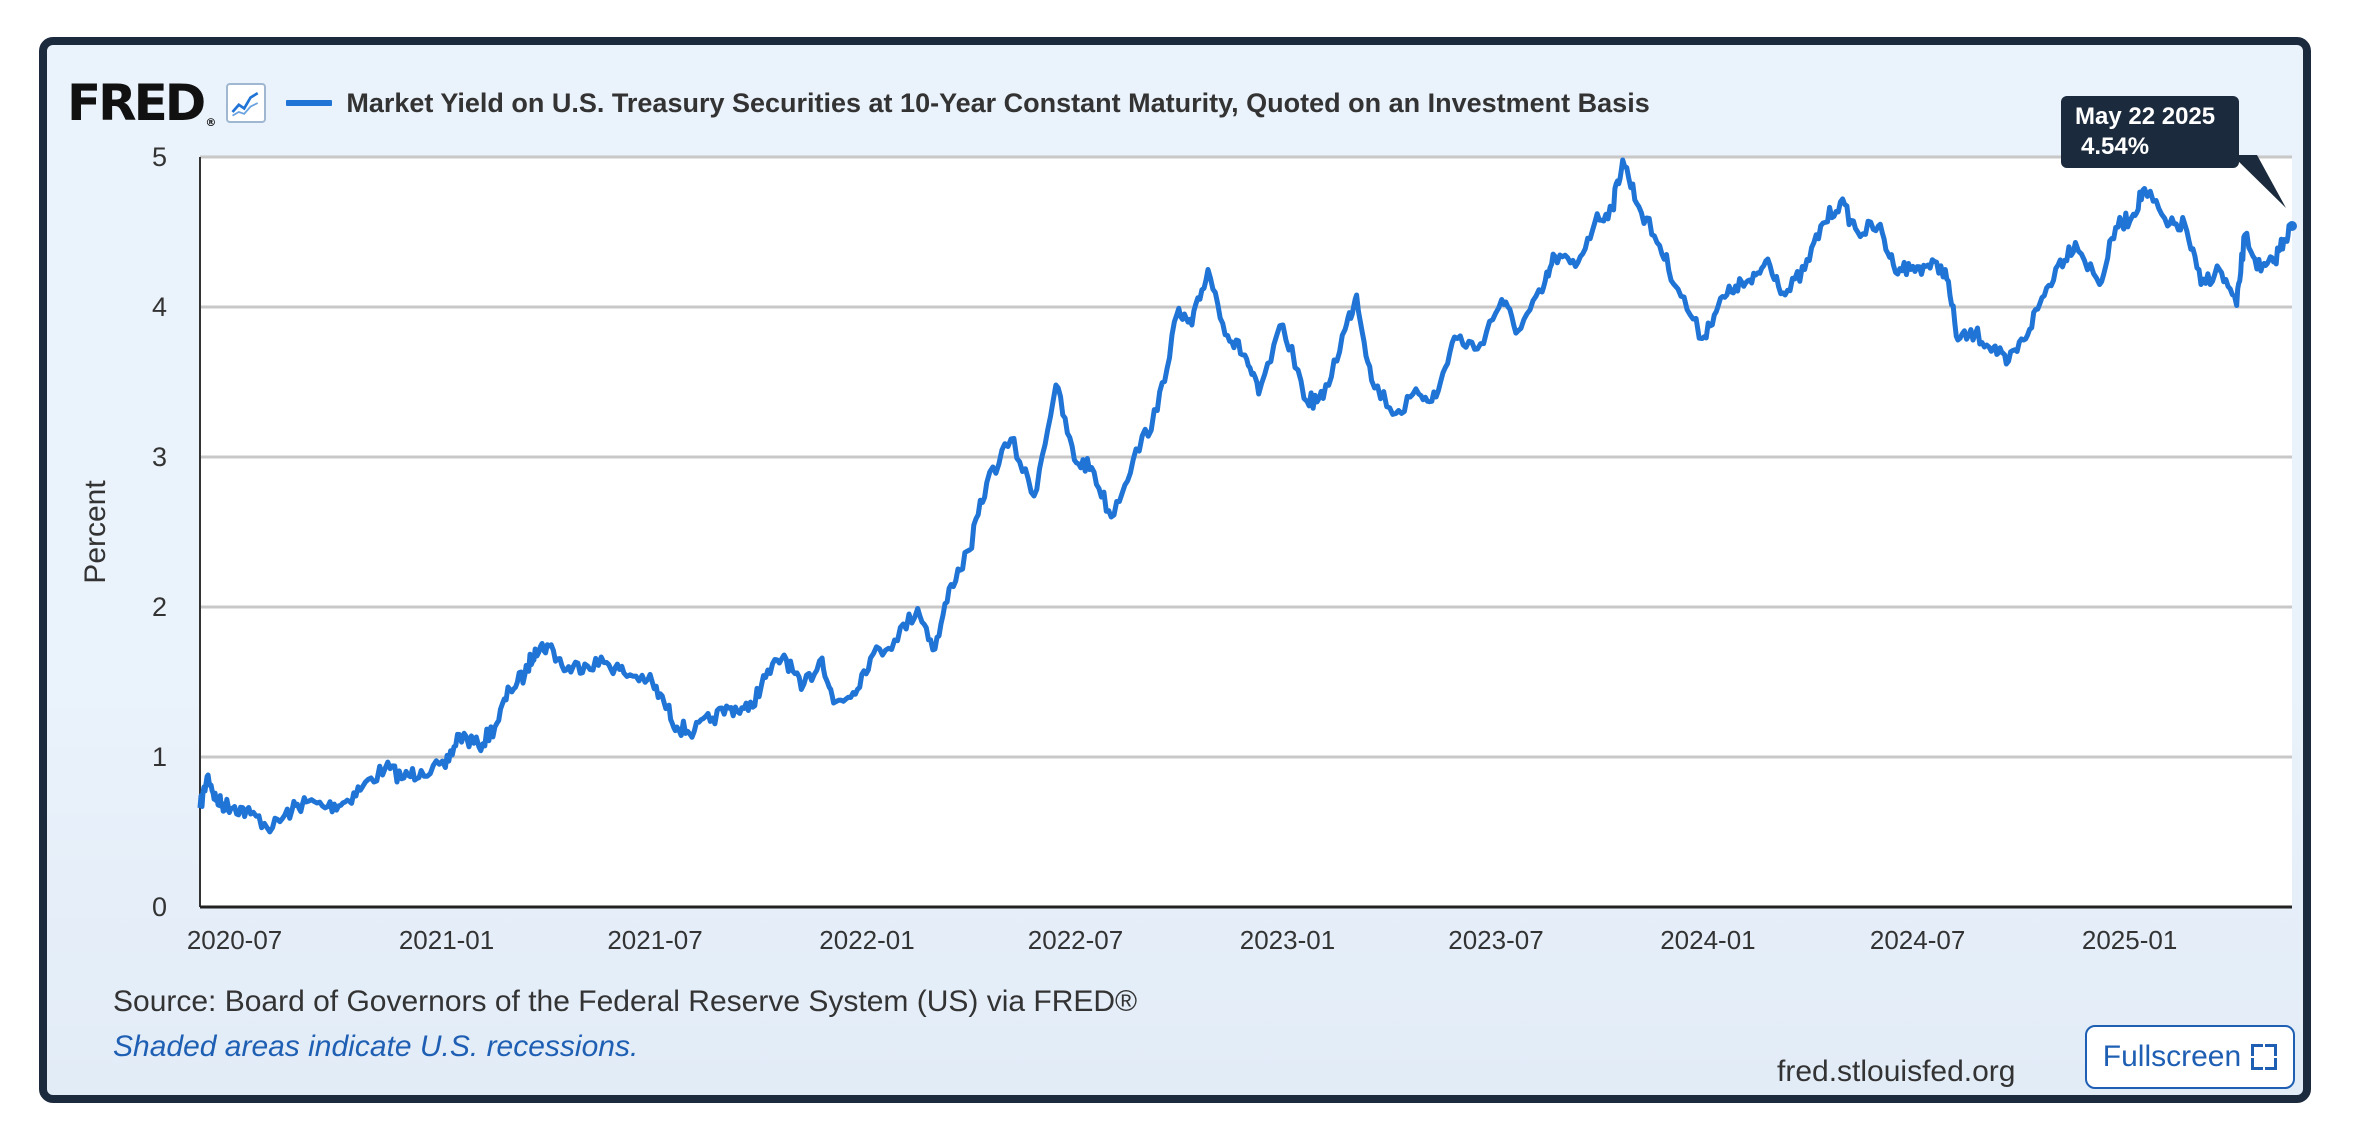 The width and height of the screenshot is (2358, 1146). What do you see at coordinates (866, 940) in the screenshot?
I see `x-tick-label: 2022-01` at bounding box center [866, 940].